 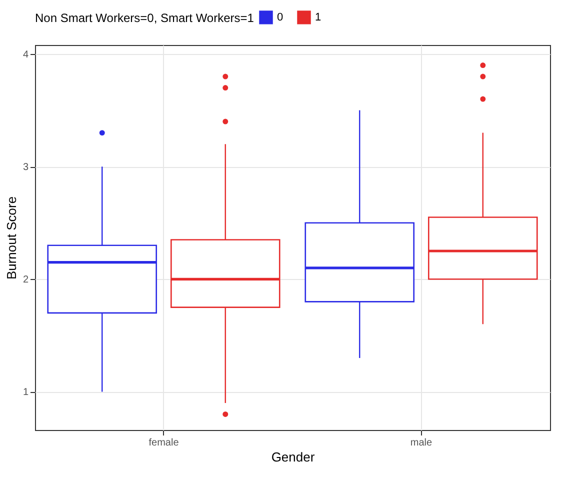 What do you see at coordinates (25, 280) in the screenshot?
I see `y-tick-label: 2` at bounding box center [25, 280].